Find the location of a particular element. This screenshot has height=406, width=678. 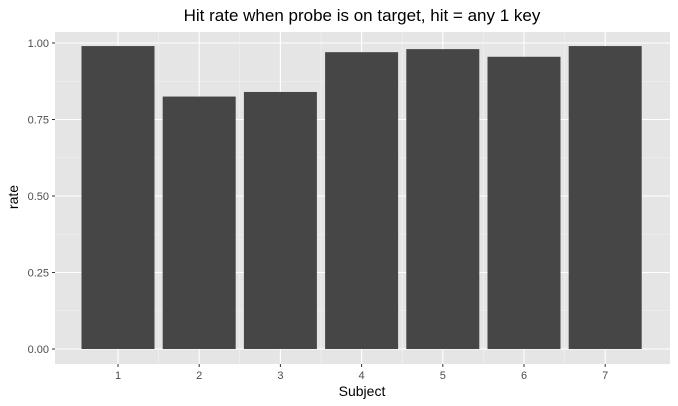

y-tick-label: 0.75 is located at coordinates (38, 121).